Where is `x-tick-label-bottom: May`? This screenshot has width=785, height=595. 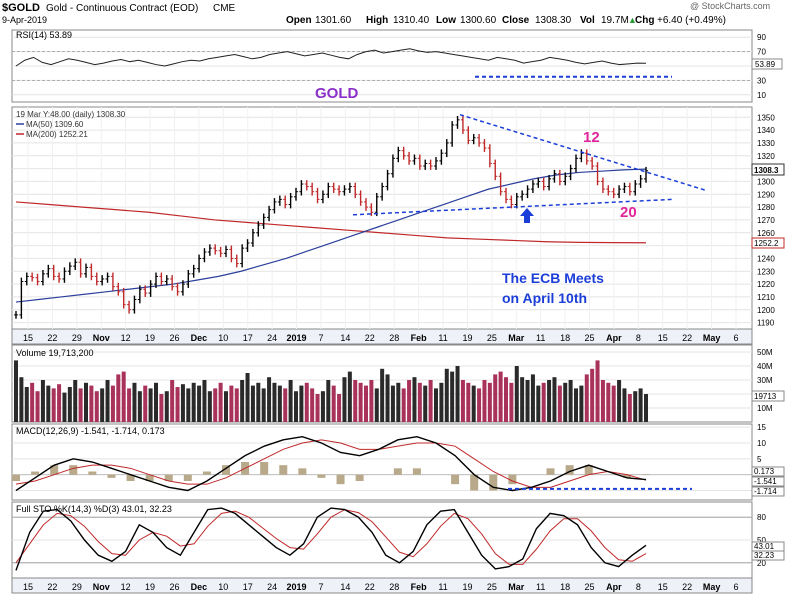
x-tick-label-bottom: May is located at coordinates (712, 587).